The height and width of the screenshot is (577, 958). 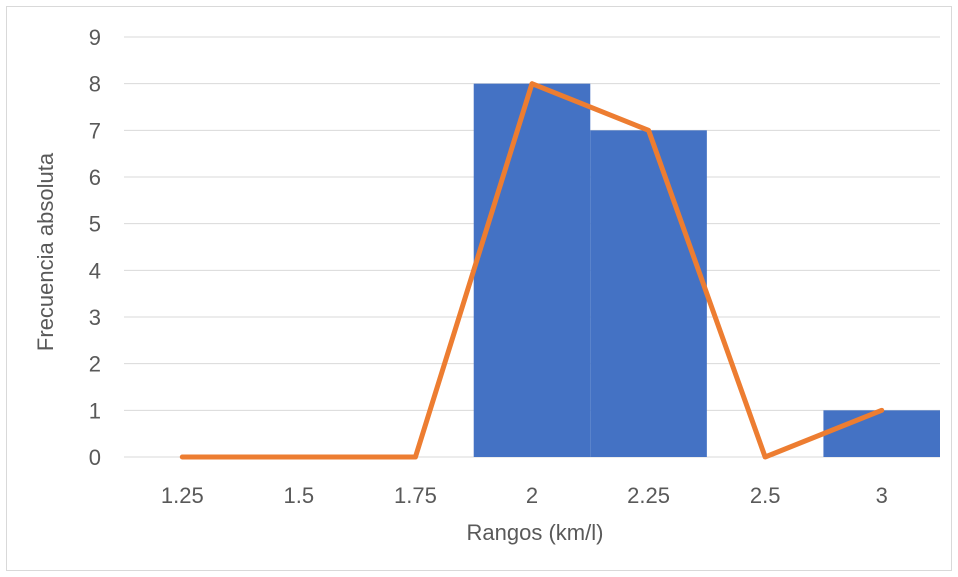 What do you see at coordinates (524, 495) in the screenshot?
I see `x-axis-ticks: 1.25 1.5 1.75 2 2.25 2.5 3` at bounding box center [524, 495].